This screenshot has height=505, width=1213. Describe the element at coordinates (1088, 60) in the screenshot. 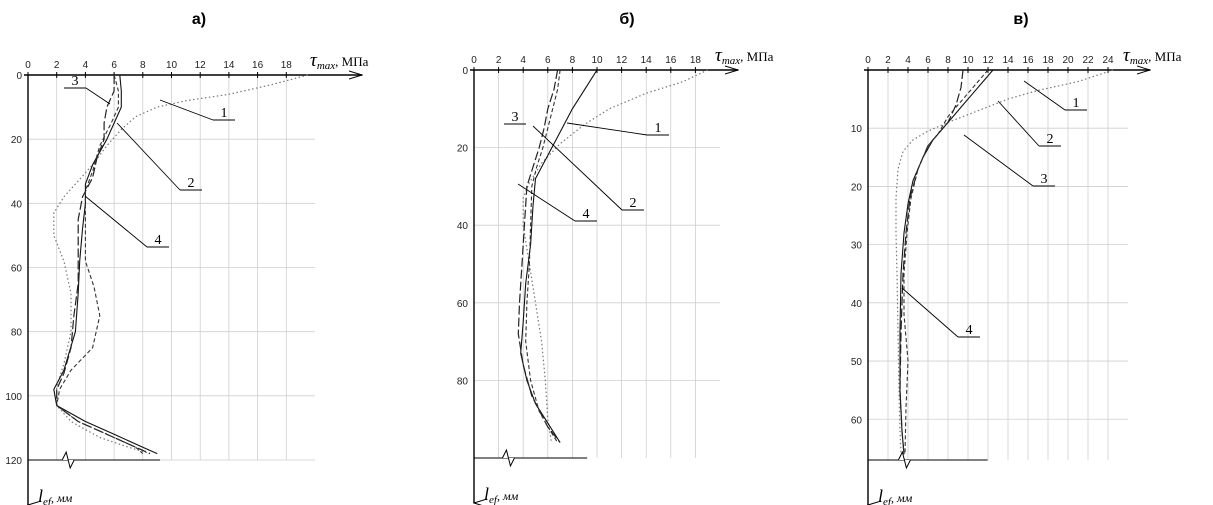

I see `x-tick-label: 22` at that location.